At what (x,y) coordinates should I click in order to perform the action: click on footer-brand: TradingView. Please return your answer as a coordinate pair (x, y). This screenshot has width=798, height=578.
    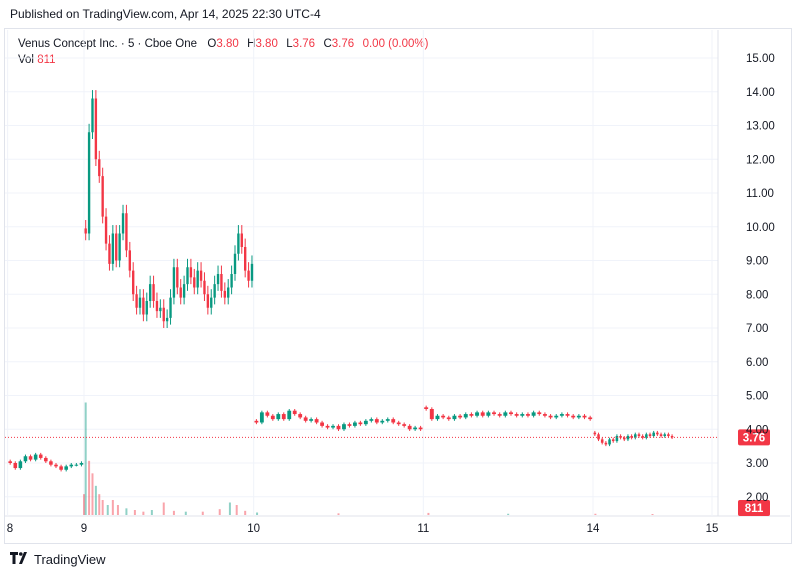
    Looking at the image, I should click on (58, 559).